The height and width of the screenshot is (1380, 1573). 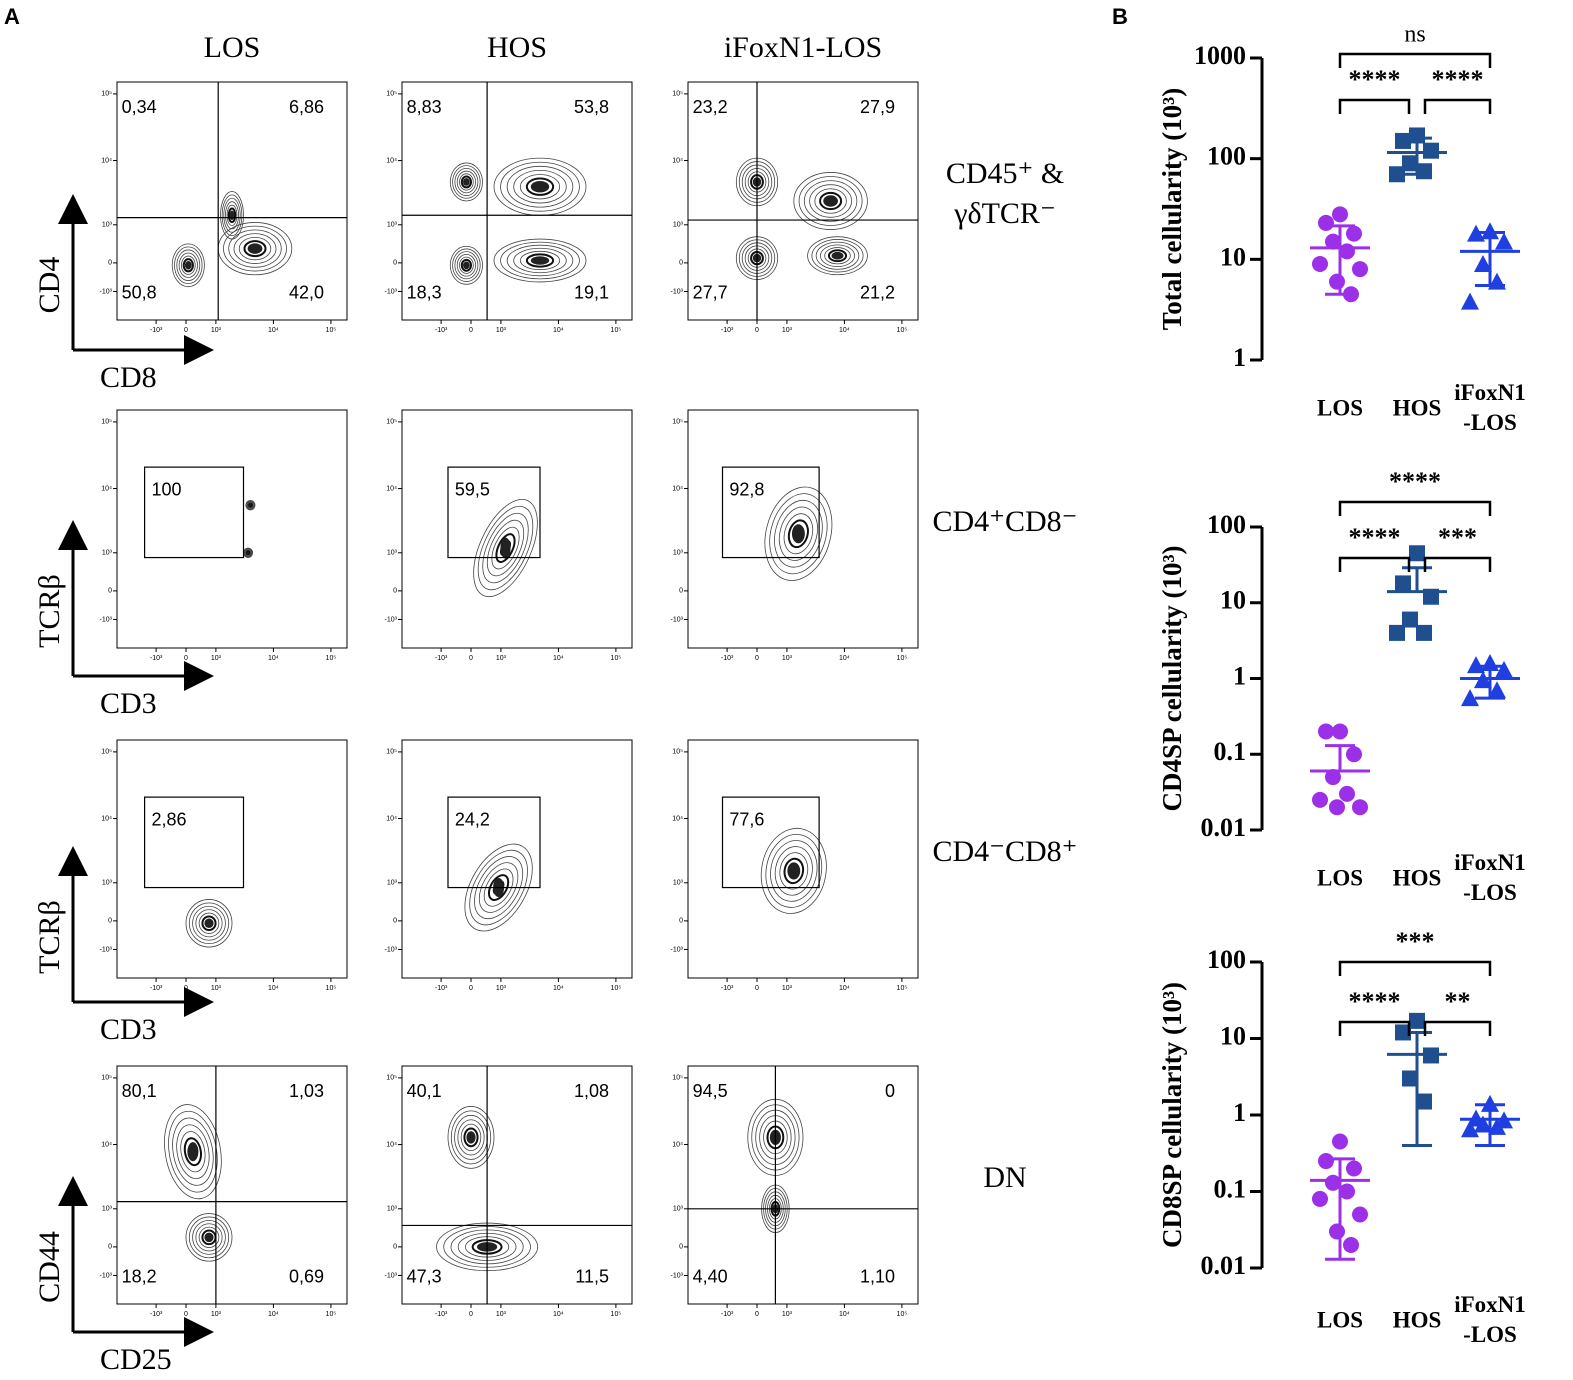 What do you see at coordinates (49, 611) in the screenshot?
I see `y-axis-label: TCRβ` at bounding box center [49, 611].